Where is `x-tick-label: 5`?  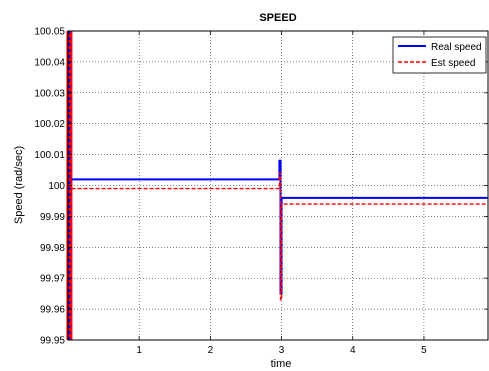
x-tick-label: 5 is located at coordinates (424, 350).